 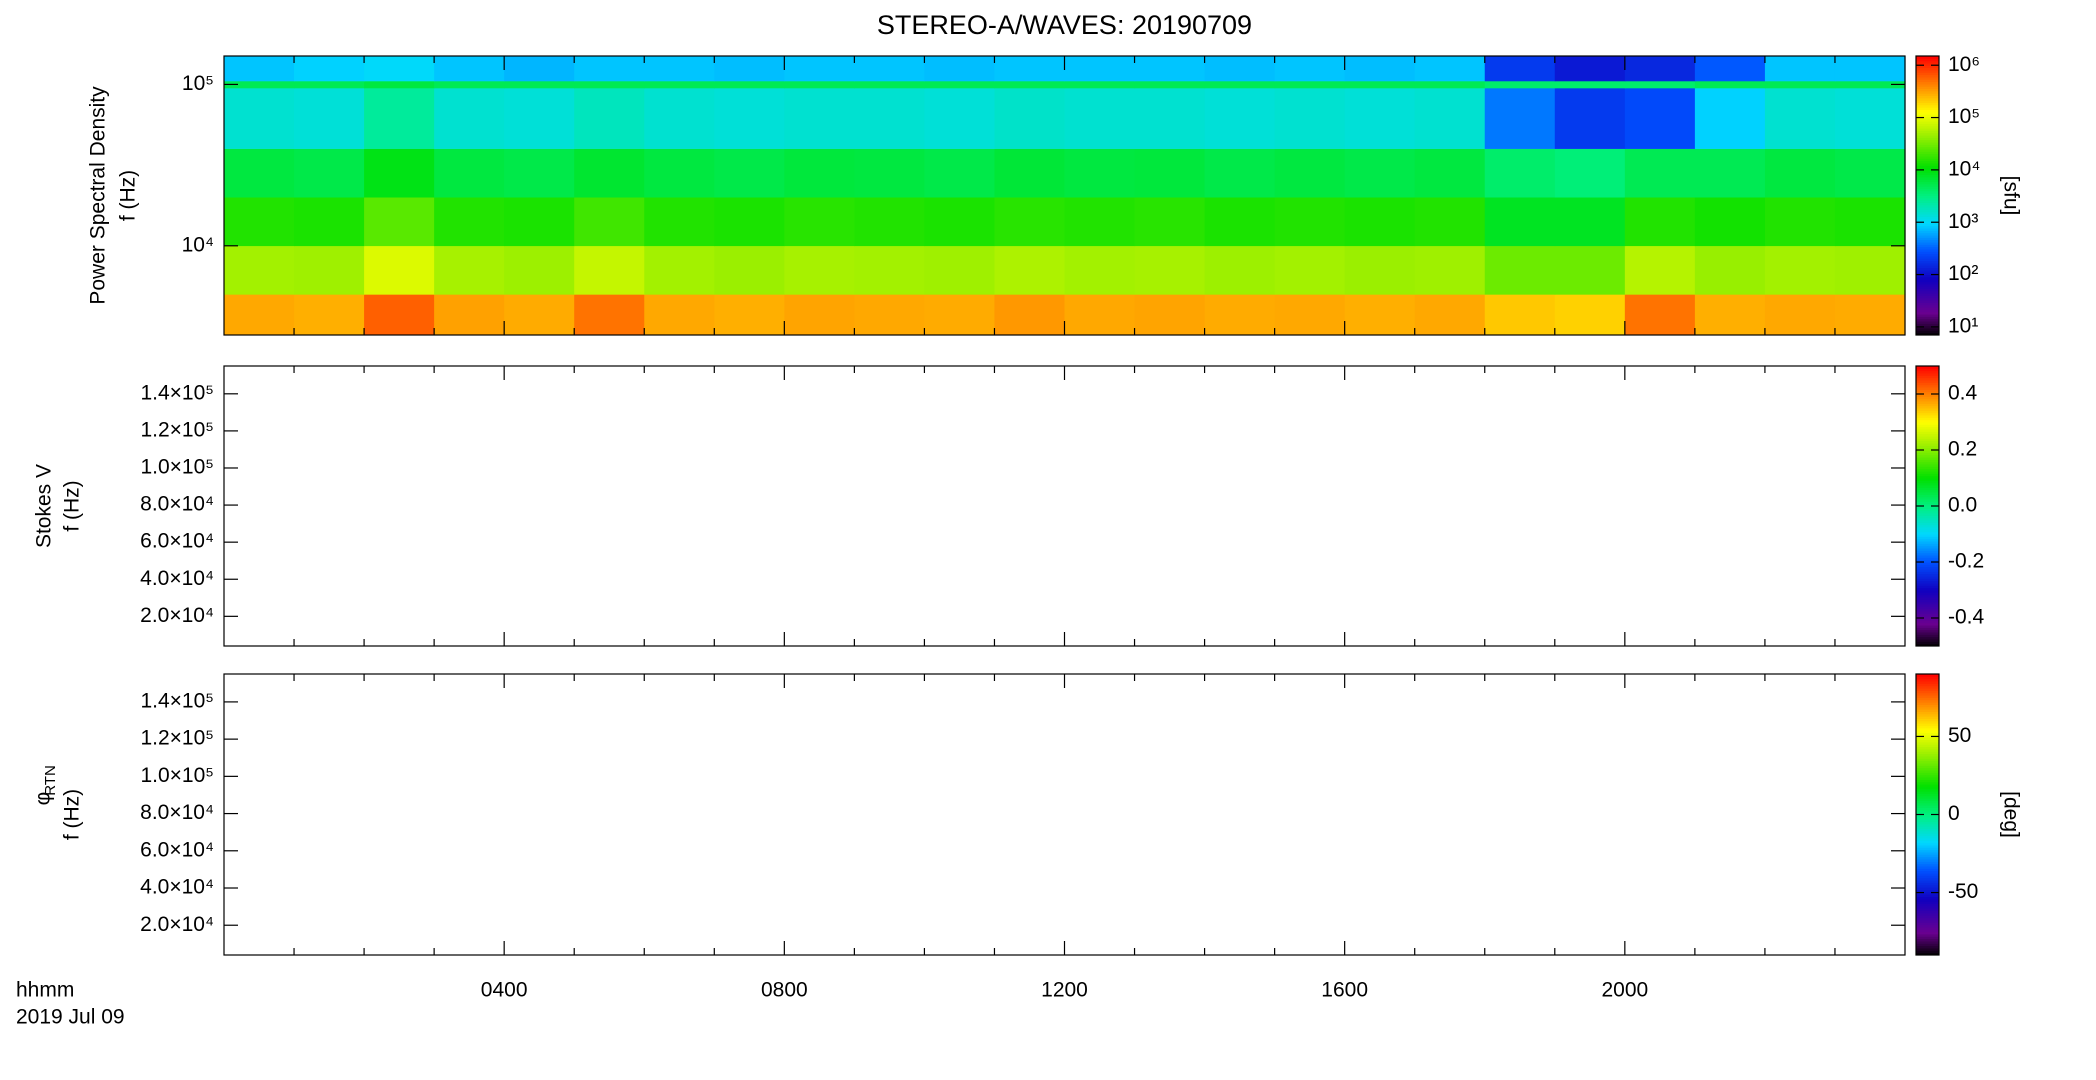 What do you see at coordinates (198, 244) in the screenshot?
I see `y-tick-label: 10⁴` at bounding box center [198, 244].